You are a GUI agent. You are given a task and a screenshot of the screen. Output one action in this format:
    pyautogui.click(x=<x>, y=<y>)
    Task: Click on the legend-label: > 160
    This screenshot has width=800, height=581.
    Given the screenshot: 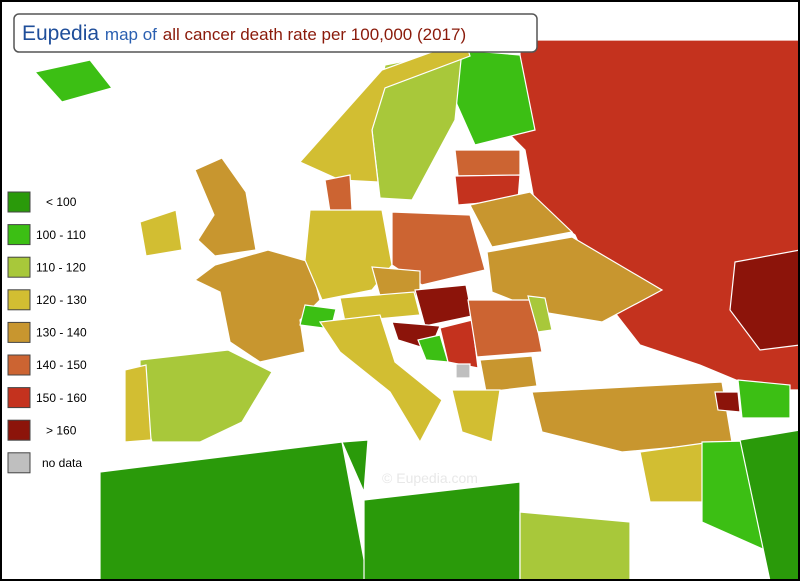 What is the action you would take?
    pyautogui.click(x=61, y=430)
    